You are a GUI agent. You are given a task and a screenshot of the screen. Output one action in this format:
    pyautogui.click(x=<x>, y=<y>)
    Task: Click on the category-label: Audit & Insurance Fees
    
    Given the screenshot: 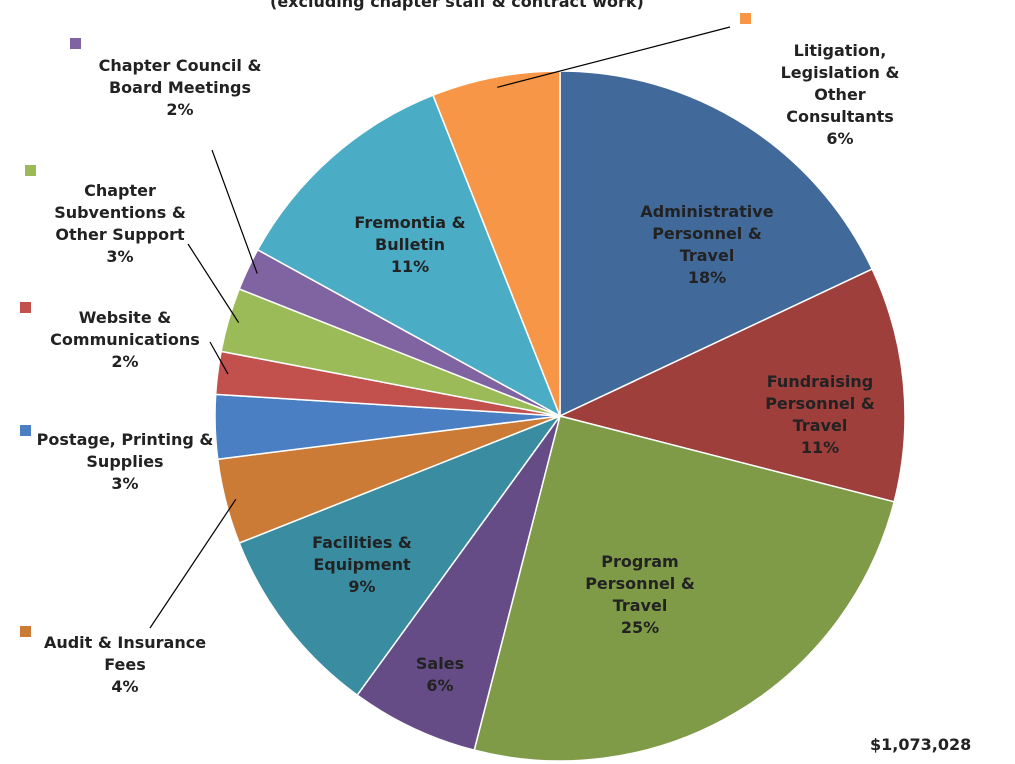 What is the action you would take?
    pyautogui.click(x=125, y=653)
    